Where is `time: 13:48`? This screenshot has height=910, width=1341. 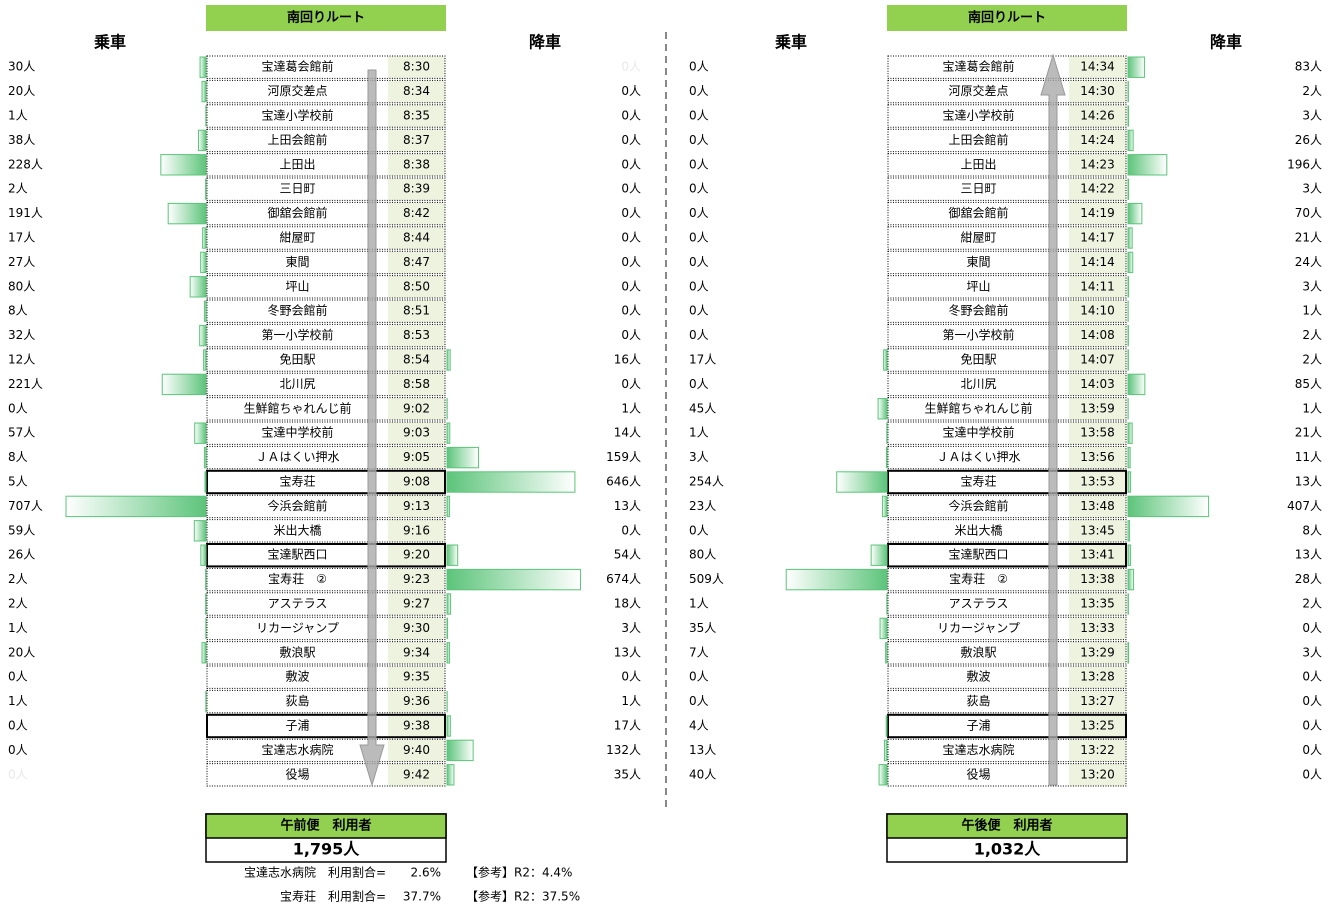 time: 13:48 is located at coordinates (1097, 506).